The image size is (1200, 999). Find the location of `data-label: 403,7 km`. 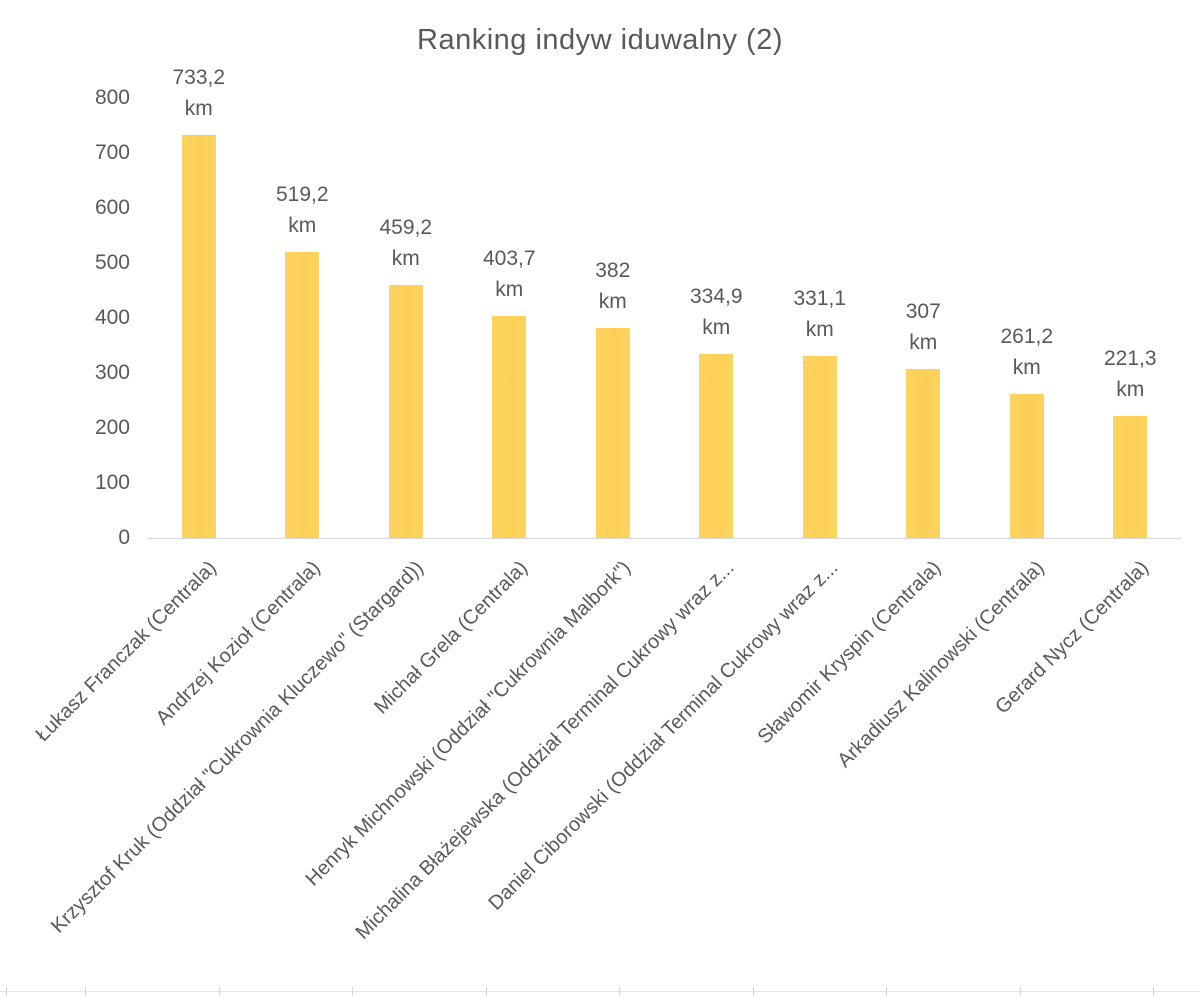

data-label: 403,7 km is located at coordinates (509, 274).